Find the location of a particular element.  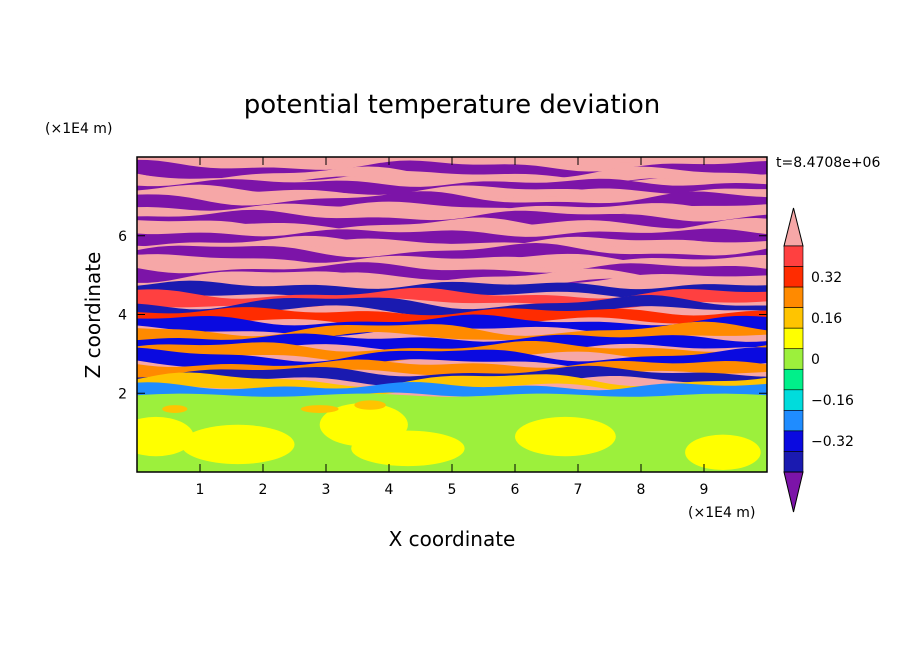

x-tick-label: 8 is located at coordinates (641, 490).